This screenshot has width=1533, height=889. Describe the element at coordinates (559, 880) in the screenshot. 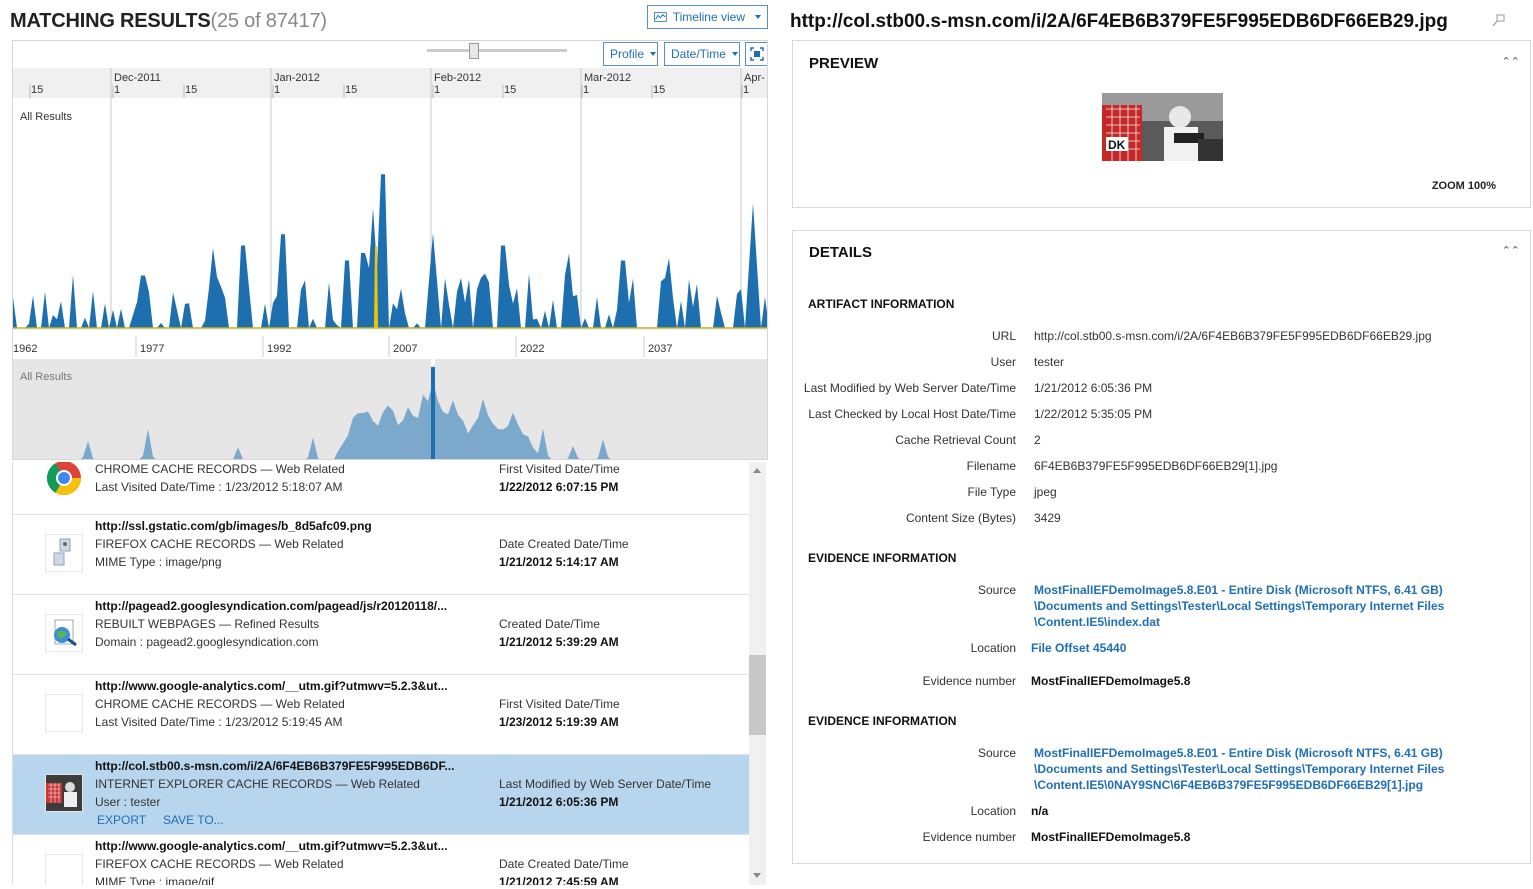

I see `result-date-value: 1/21/2012 7:45:59 AM` at that location.